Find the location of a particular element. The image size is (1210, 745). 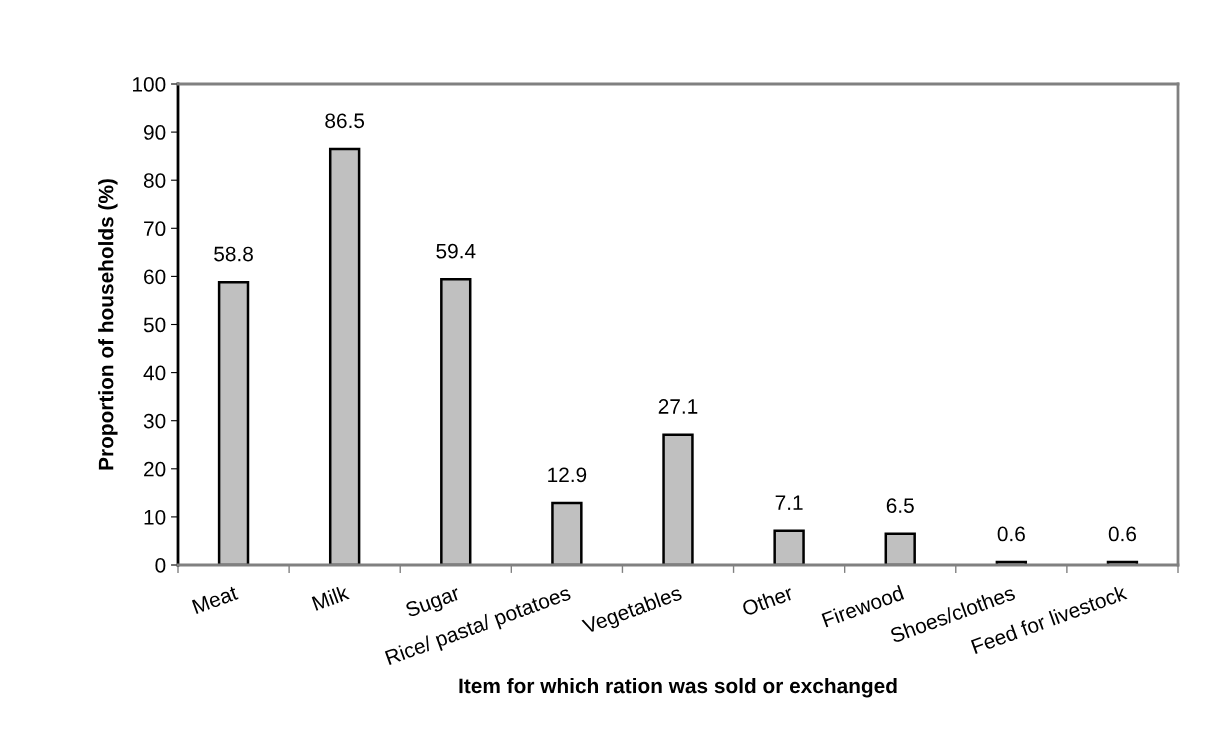

data-label: 86.5 is located at coordinates (345, 121).